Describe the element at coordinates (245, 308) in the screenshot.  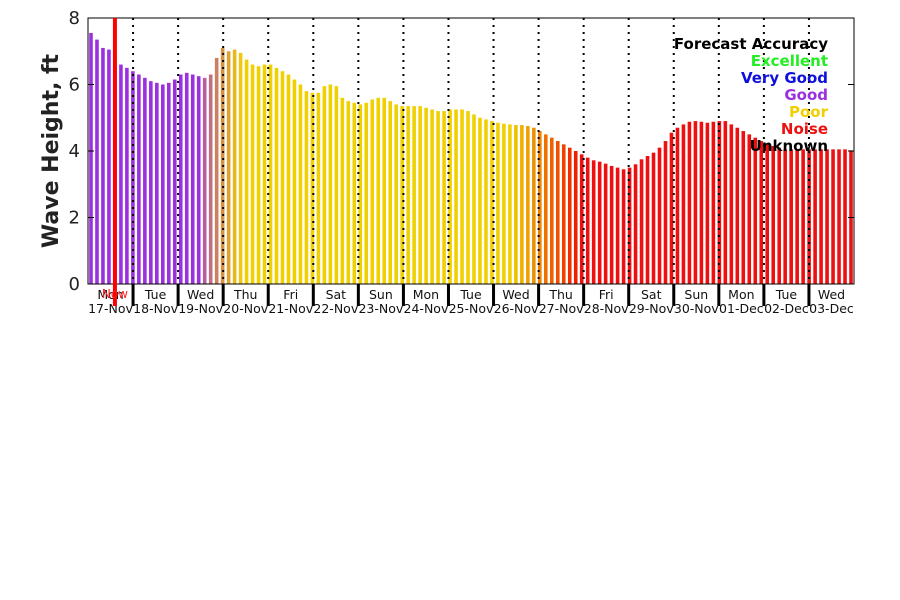
I see `x-date-label: 20-Nov` at that location.